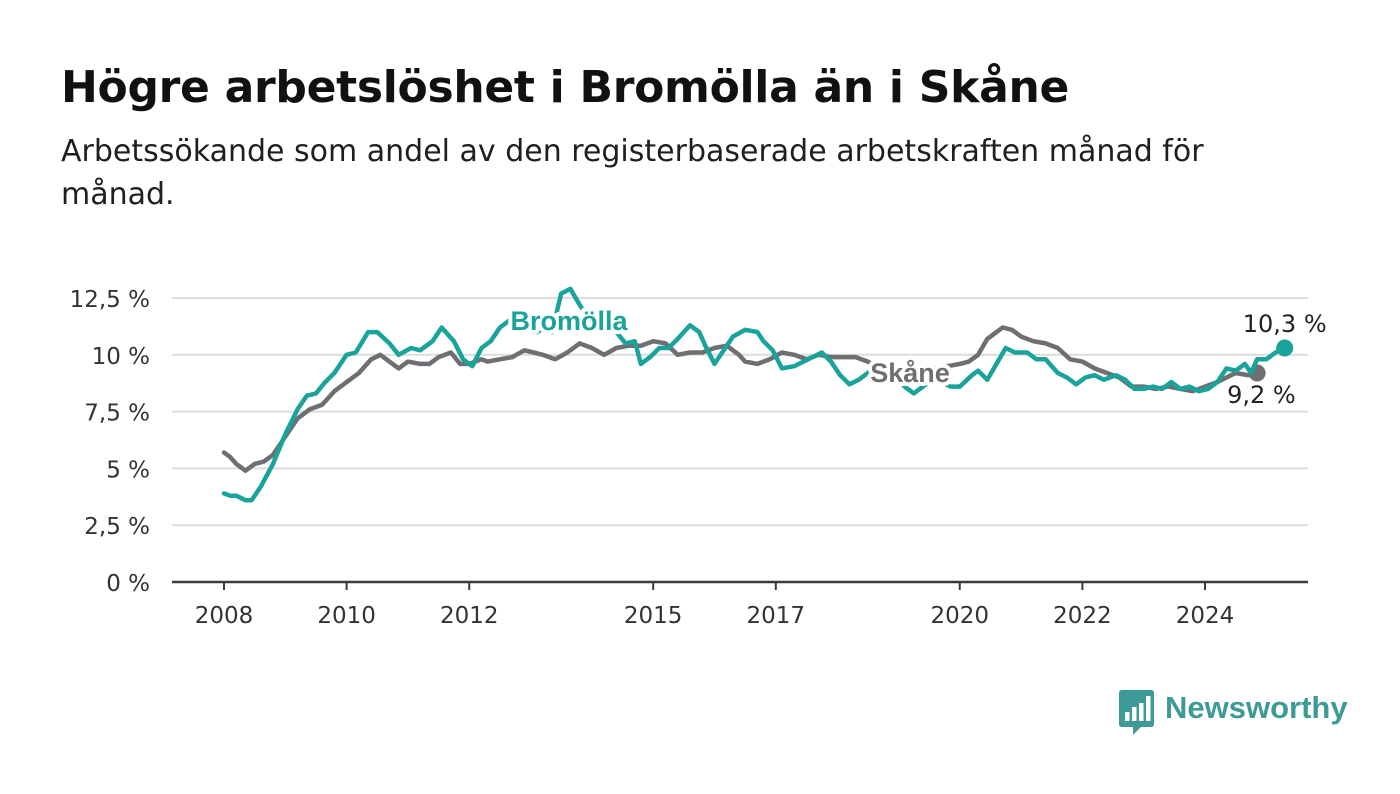 Image resolution: width=1400 pixels, height=794 pixels. What do you see at coordinates (776, 616) in the screenshot?
I see `x-tick-label: 2017` at bounding box center [776, 616].